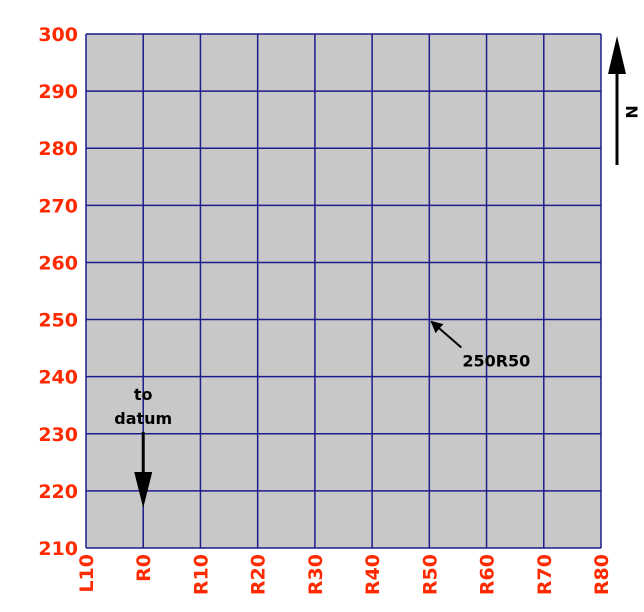 The height and width of the screenshot is (612, 644). I want to click on x-tick-label: R0, so click(144, 568).